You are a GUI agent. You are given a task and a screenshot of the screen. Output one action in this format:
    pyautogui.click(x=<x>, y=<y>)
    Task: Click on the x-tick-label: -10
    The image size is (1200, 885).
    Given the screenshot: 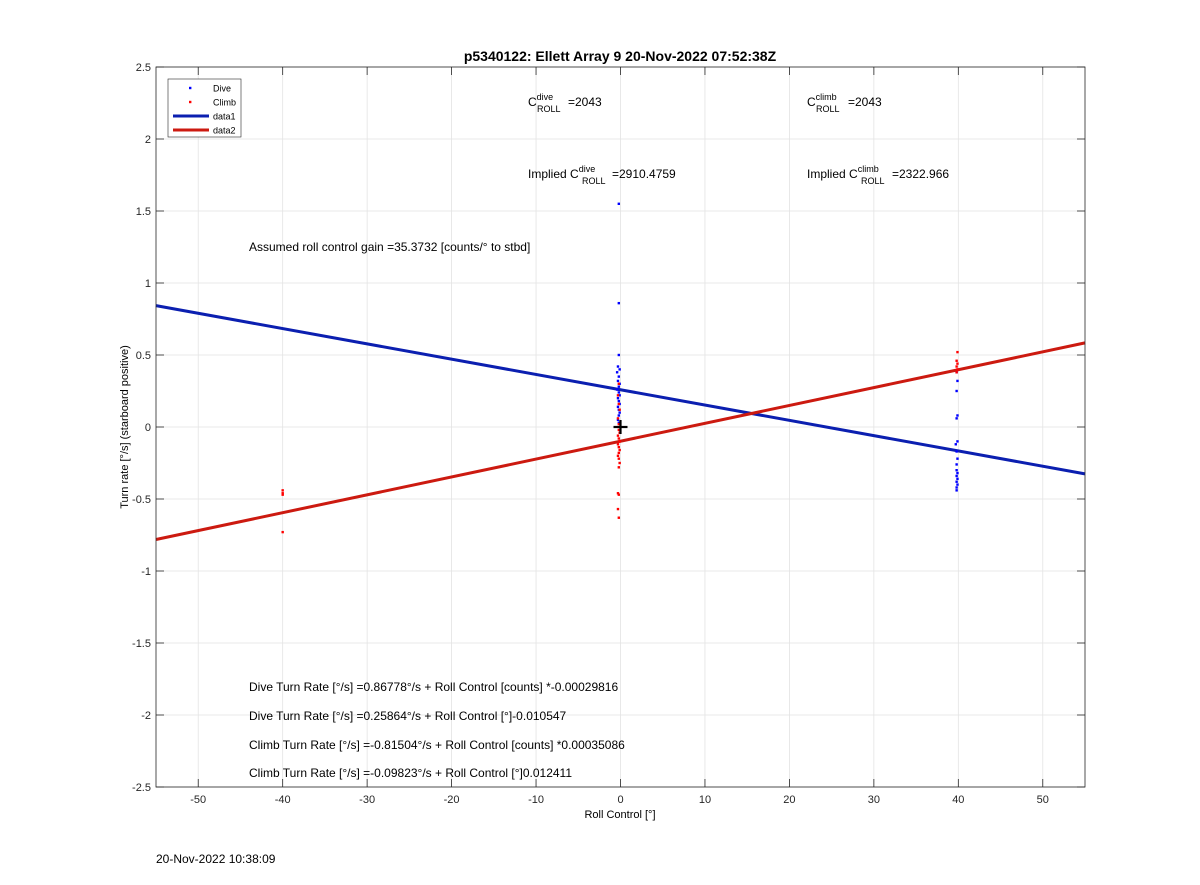 What is the action you would take?
    pyautogui.click(x=536, y=800)
    